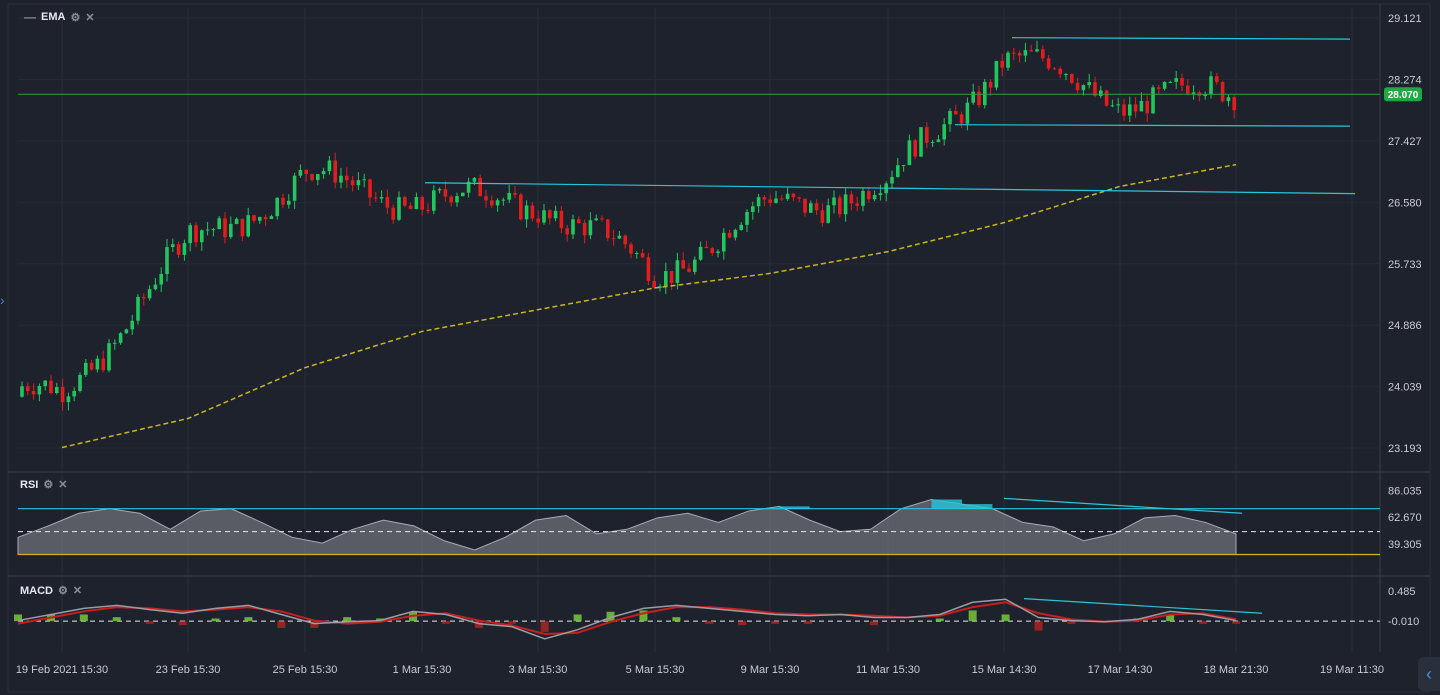  Describe the element at coordinates (1405, 203) in the screenshot. I see `y-tick-label: 26.580` at that location.